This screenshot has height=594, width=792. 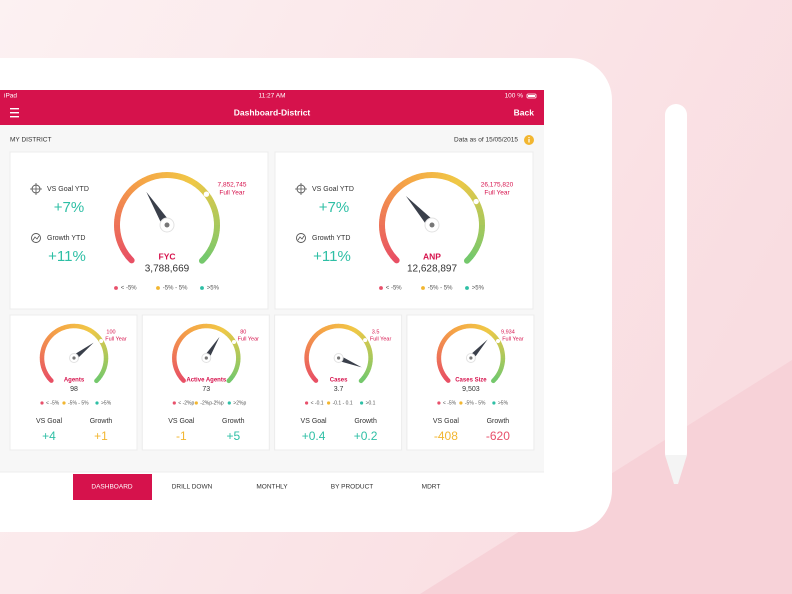 What do you see at coordinates (14, 113) in the screenshot?
I see `menu-icon` at bounding box center [14, 113].